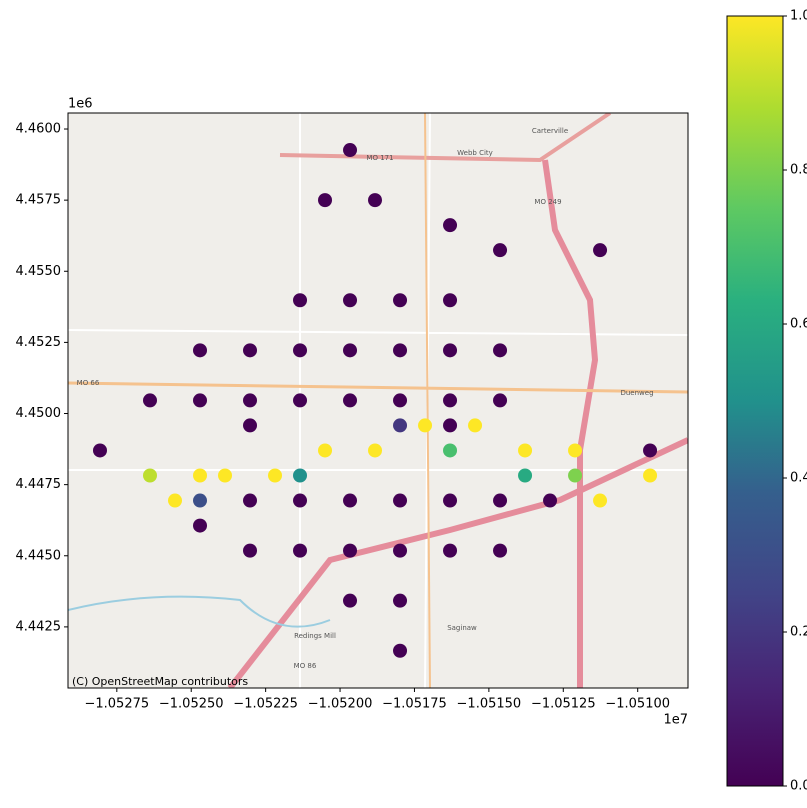 The image size is (807, 808). Describe the element at coordinates (315, 636) in the screenshot. I see `map-label: Redings Mill` at that location.